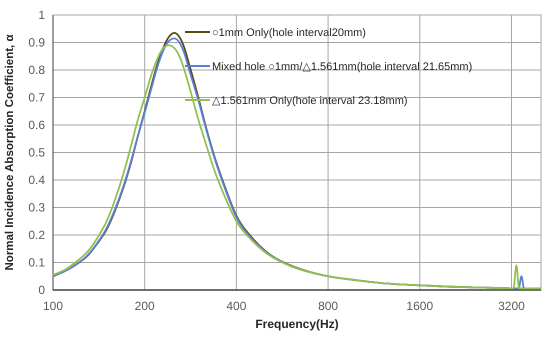  Describe the element at coordinates (37, 207) in the screenshot. I see `y-tick-label: 0.3` at that location.